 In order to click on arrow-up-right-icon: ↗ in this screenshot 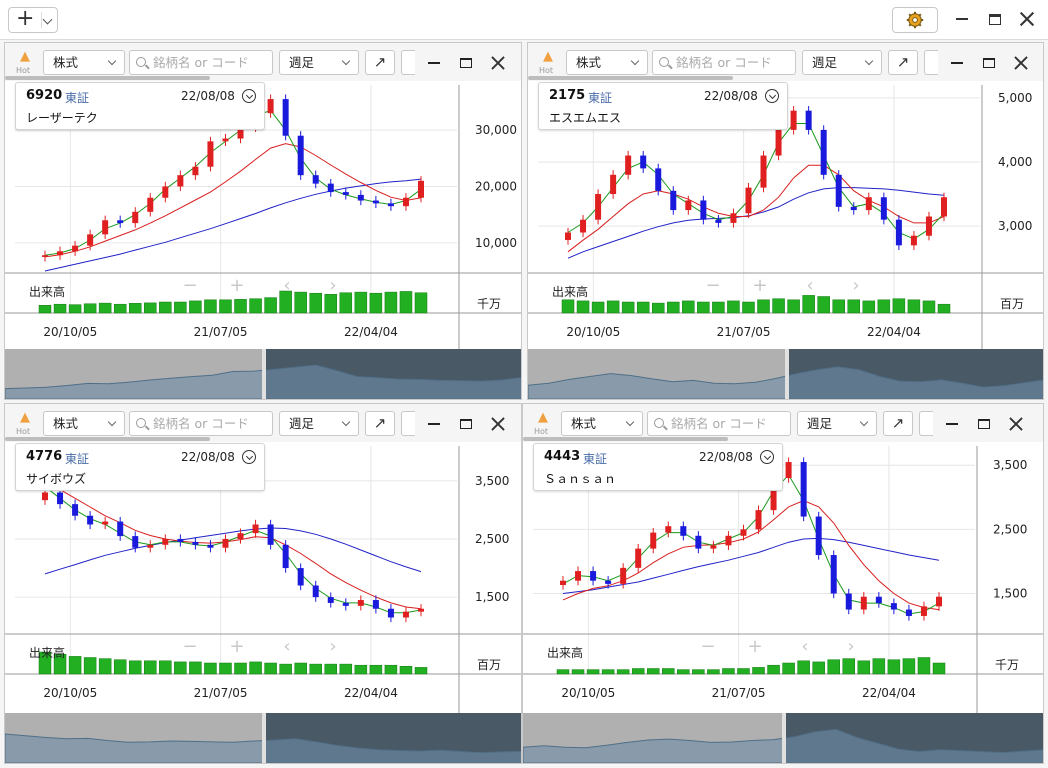, I will do `click(380, 62)`.